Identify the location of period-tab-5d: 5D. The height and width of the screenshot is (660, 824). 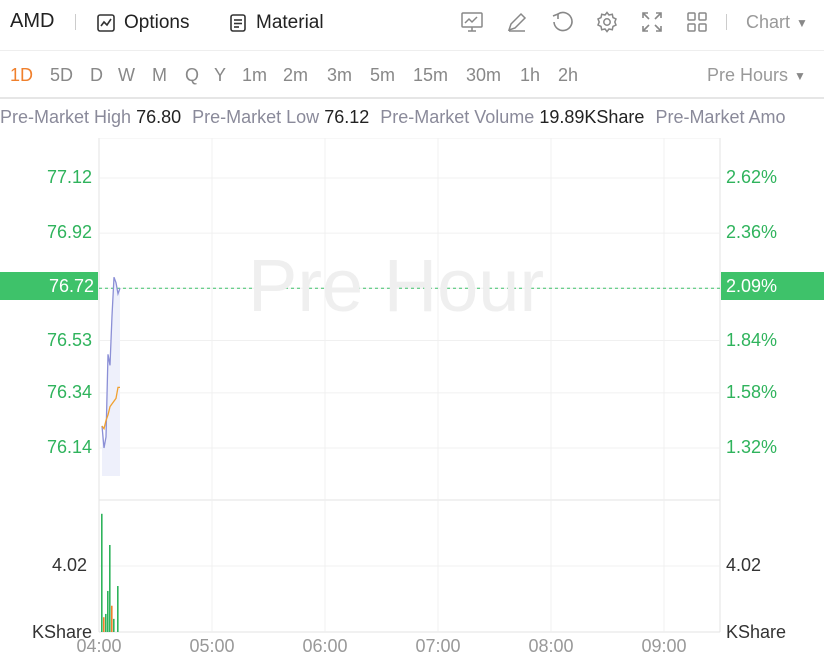
(62, 75).